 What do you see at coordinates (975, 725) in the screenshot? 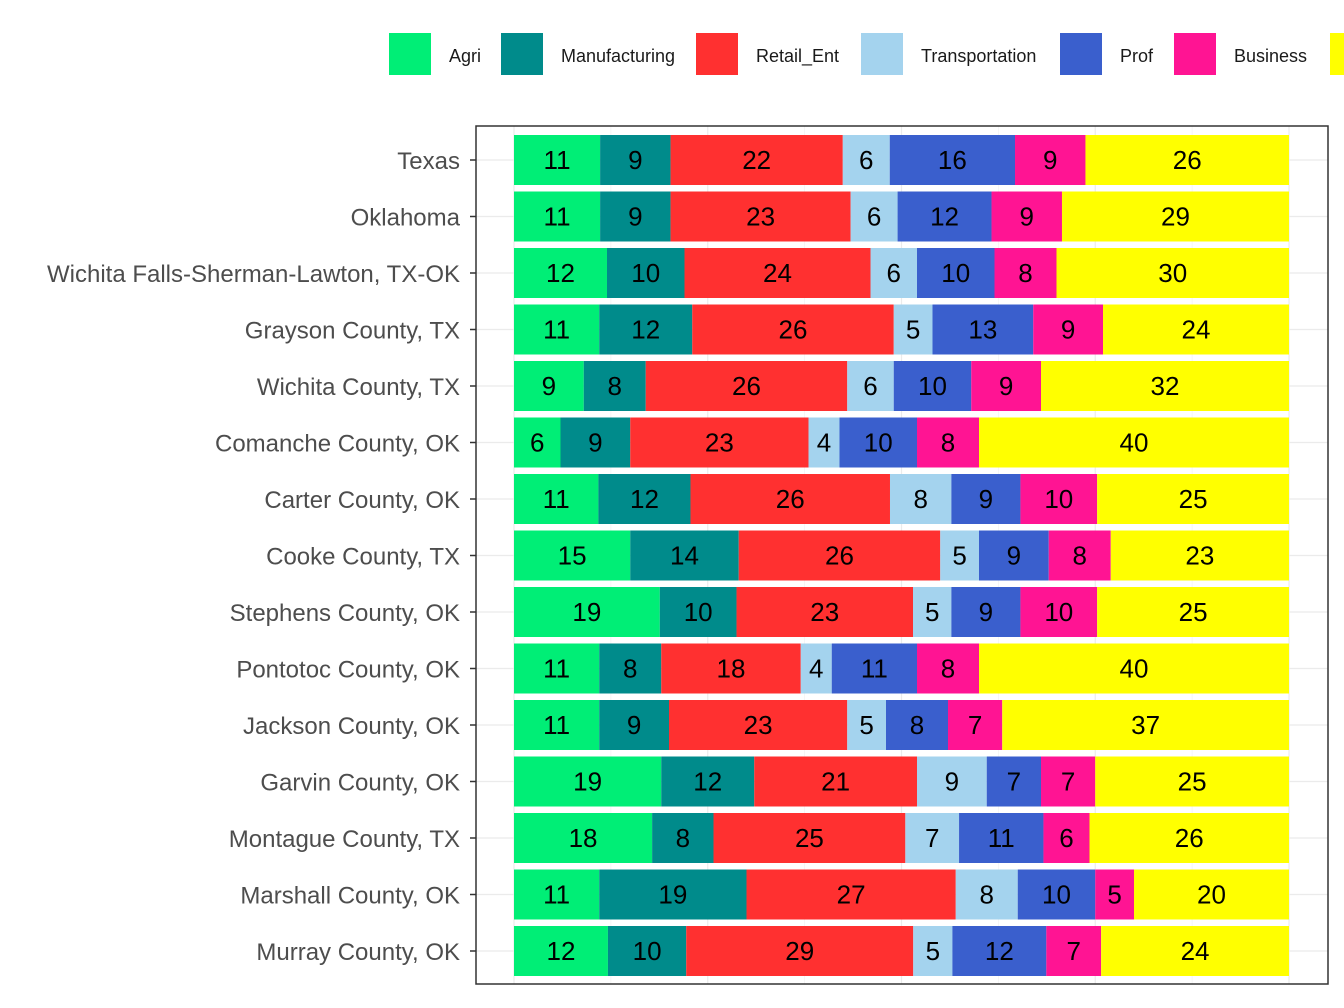
I see `data-label: 7` at bounding box center [975, 725].